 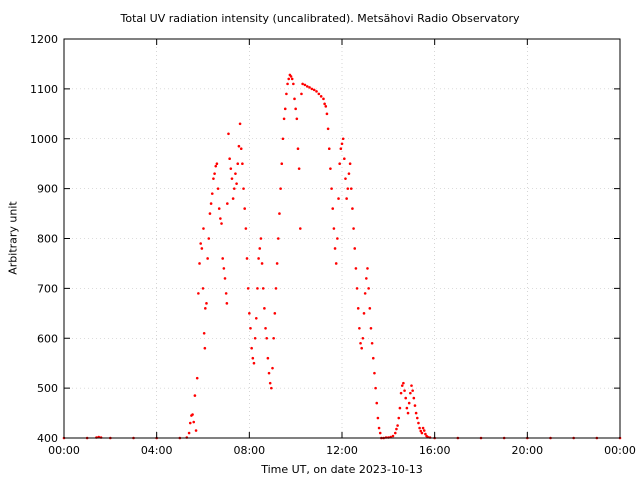 What do you see at coordinates (47, 288) in the screenshot?
I see `y-tick-label: 700` at bounding box center [47, 288].